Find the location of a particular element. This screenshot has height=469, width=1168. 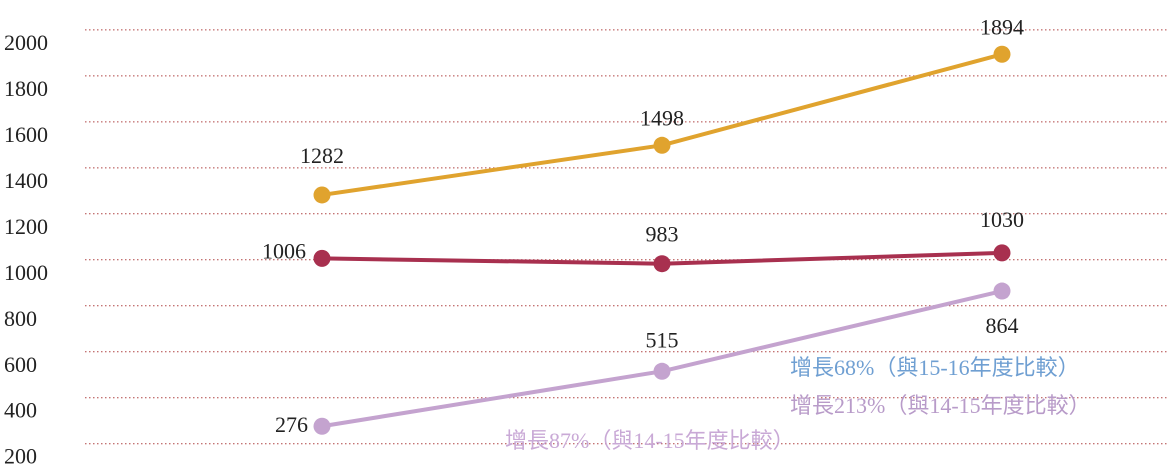

y-tick-label: 400 is located at coordinates (20, 410).